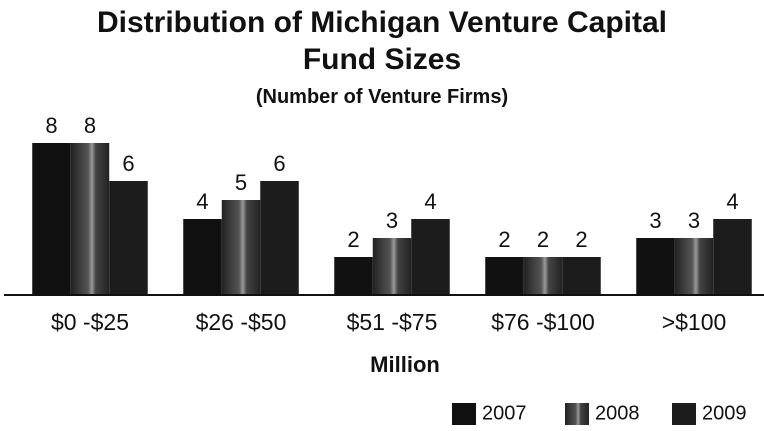  Describe the element at coordinates (405, 364) in the screenshot. I see `x-axis-label: Million` at that location.